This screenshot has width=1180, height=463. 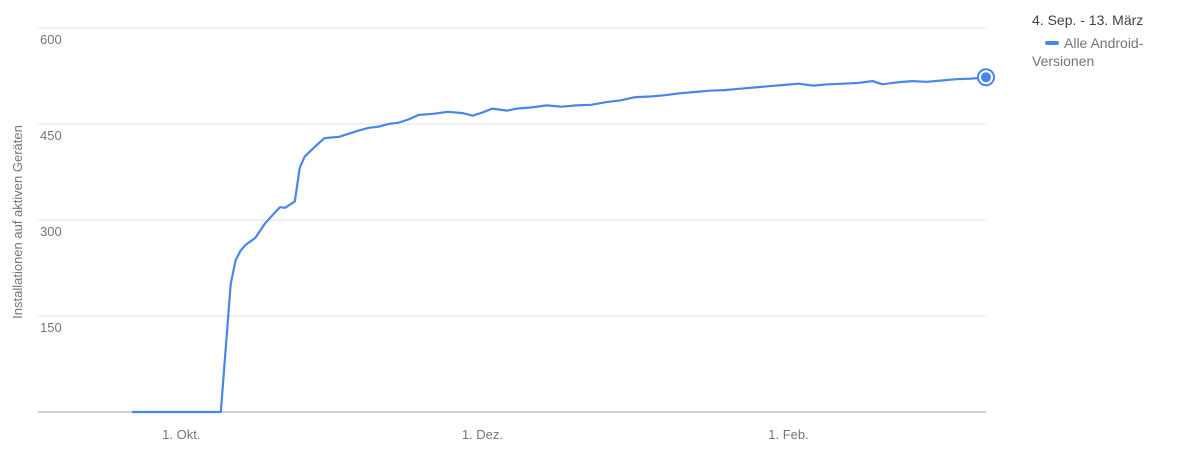 I want to click on legend-item-all-android-versions: Alle Android-Versionen, so click(x=1104, y=52).